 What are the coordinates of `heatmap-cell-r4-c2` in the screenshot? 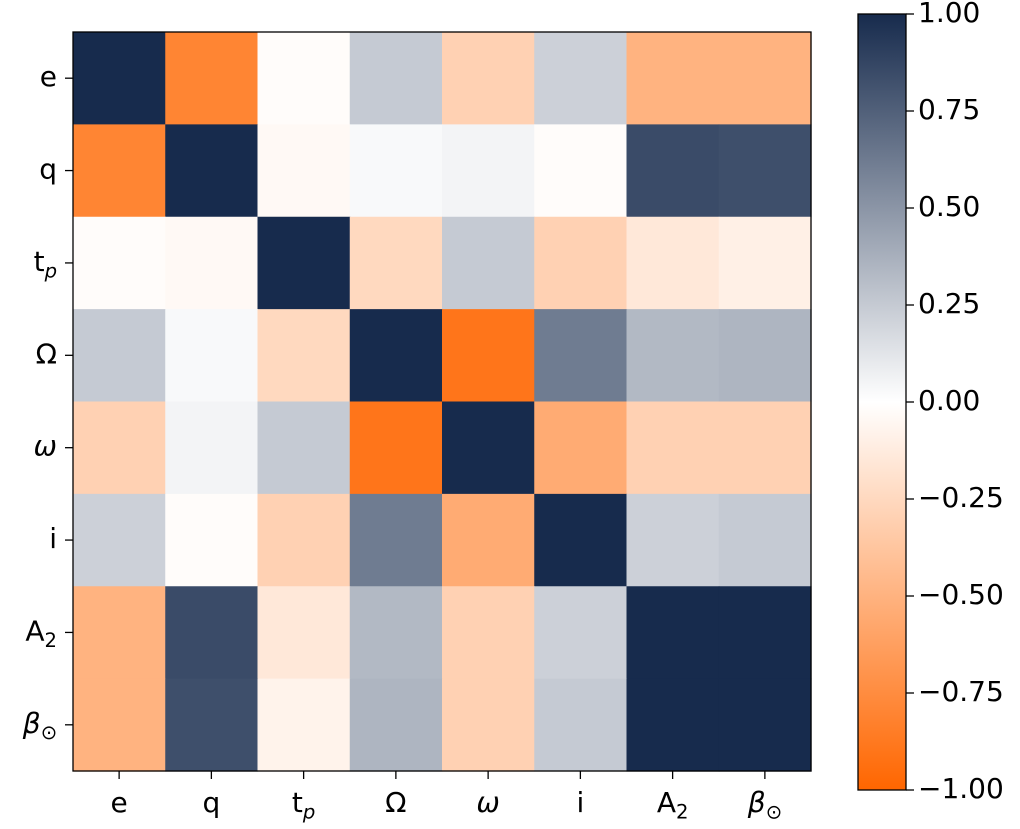 It's located at (304, 448).